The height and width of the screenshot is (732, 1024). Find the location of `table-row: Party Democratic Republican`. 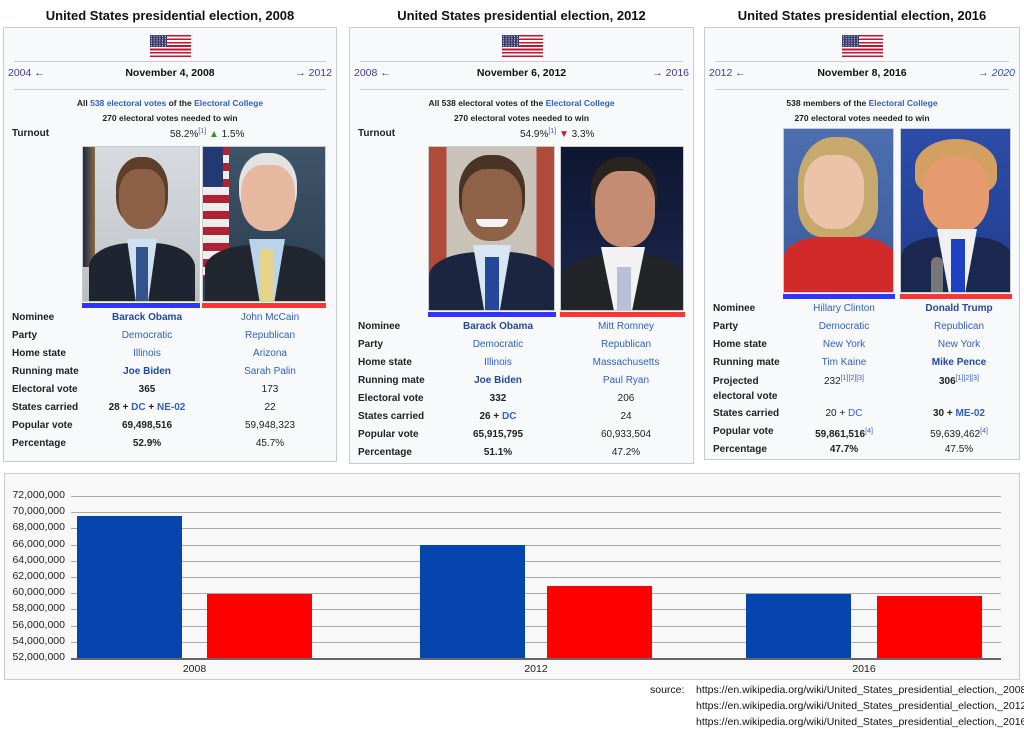

table-row: Party Democratic Republican is located at coordinates (522, 345).